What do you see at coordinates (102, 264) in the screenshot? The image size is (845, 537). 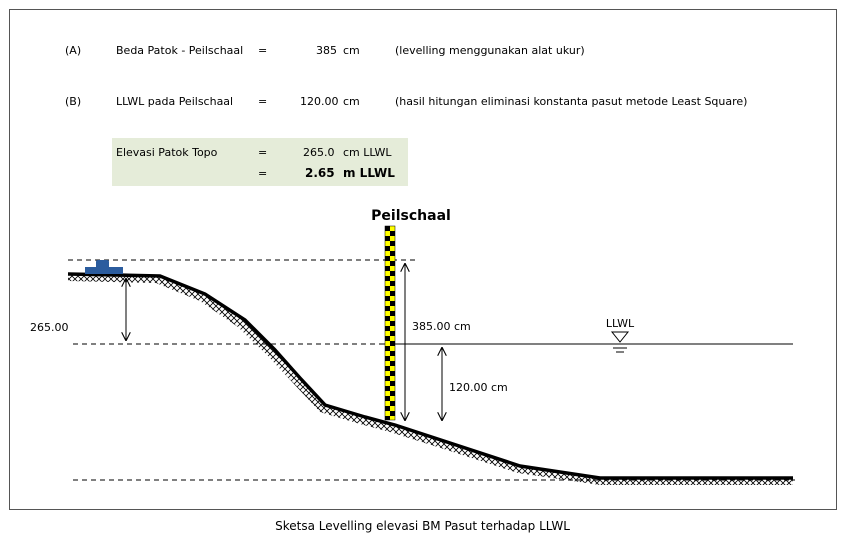 I see `bm-marker-top` at bounding box center [102, 264].